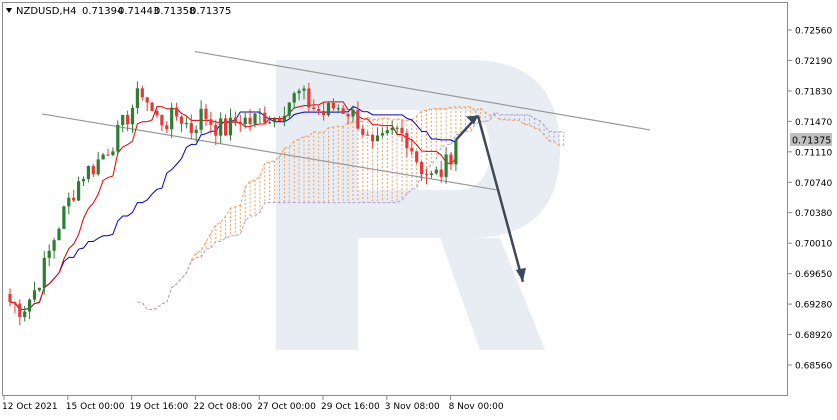 This screenshot has width=837, height=420. I want to click on time-tick-label: 3 Nov 08:00, so click(412, 407).